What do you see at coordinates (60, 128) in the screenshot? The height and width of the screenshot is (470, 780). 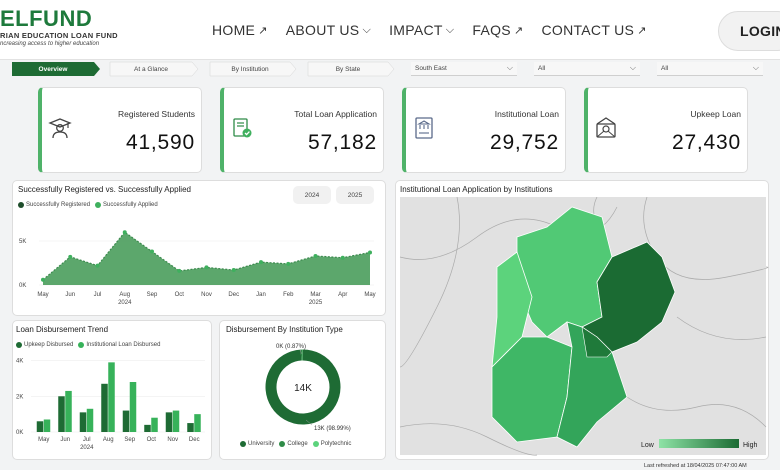 I see `graduate-icon` at bounding box center [60, 128].